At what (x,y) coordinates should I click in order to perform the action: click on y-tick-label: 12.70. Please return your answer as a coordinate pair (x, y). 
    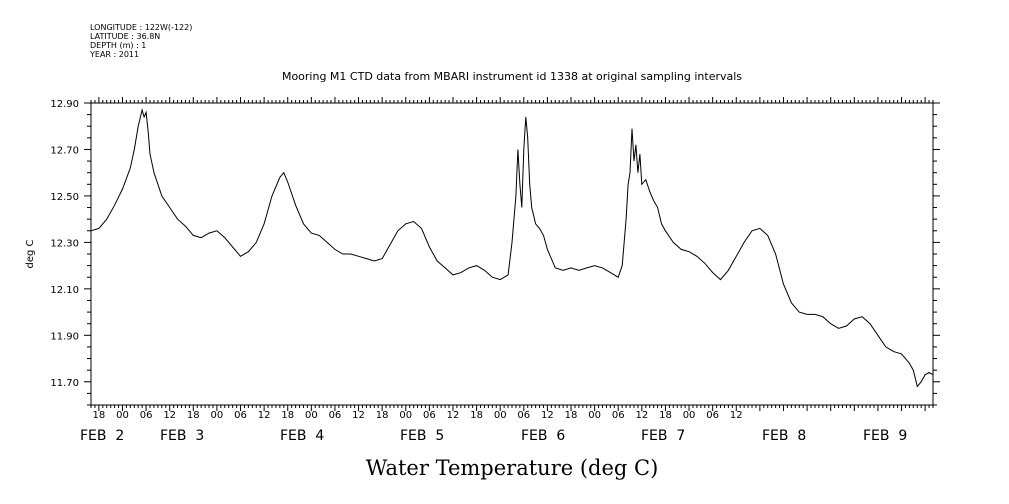
    Looking at the image, I should click on (64, 150).